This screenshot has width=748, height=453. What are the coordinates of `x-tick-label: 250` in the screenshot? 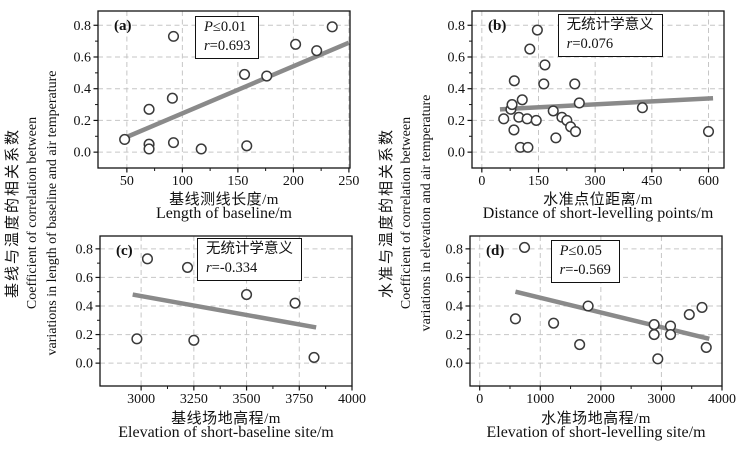 It's located at (348, 181).